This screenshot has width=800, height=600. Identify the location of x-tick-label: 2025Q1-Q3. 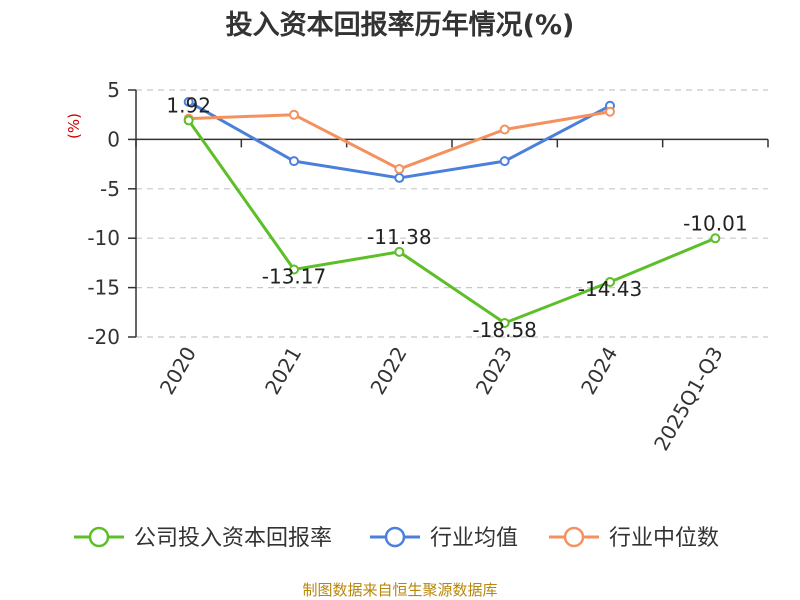
(688, 399).